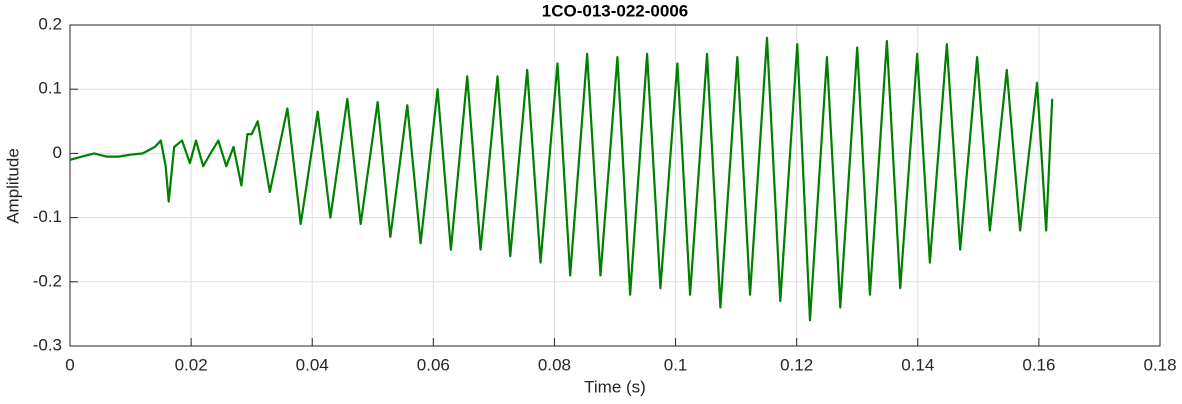 The width and height of the screenshot is (1182, 404). I want to click on y-tick-label: 0.1, so click(50, 88).